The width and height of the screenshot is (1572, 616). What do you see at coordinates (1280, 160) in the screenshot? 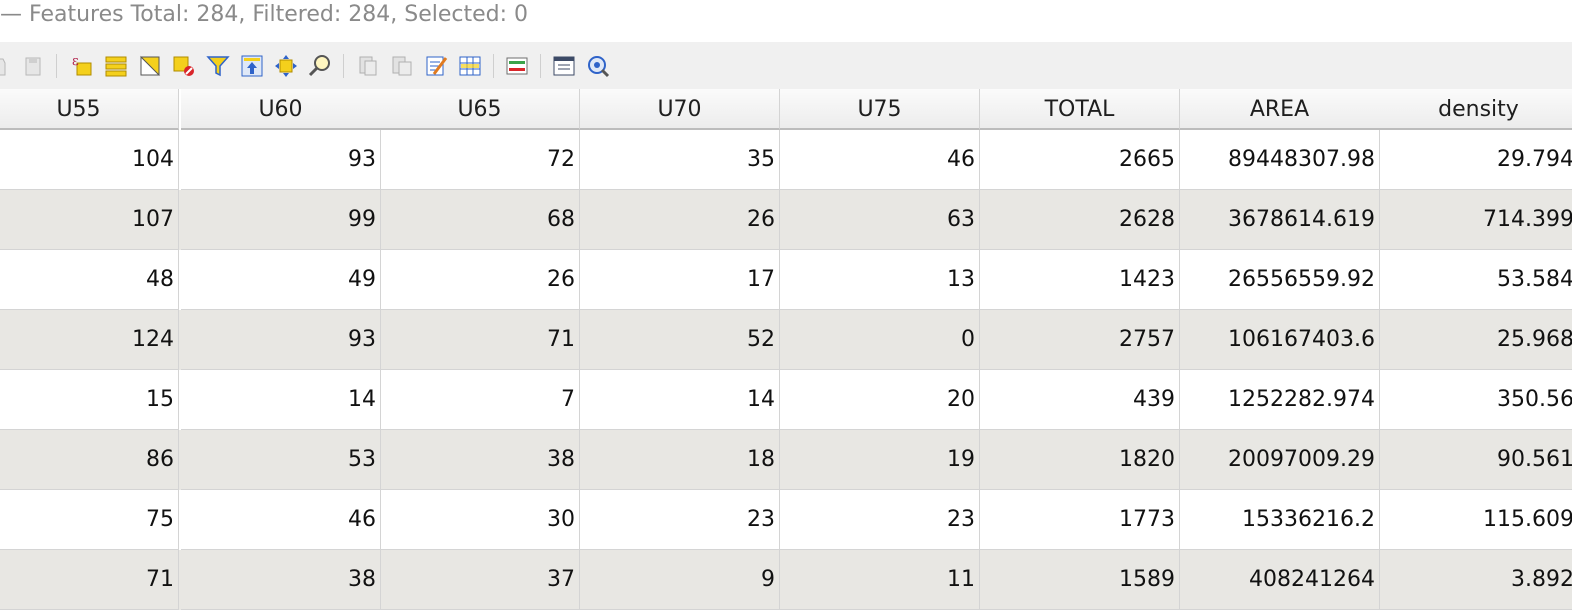
I see `table-cell-area: 89448307.98` at bounding box center [1280, 160].